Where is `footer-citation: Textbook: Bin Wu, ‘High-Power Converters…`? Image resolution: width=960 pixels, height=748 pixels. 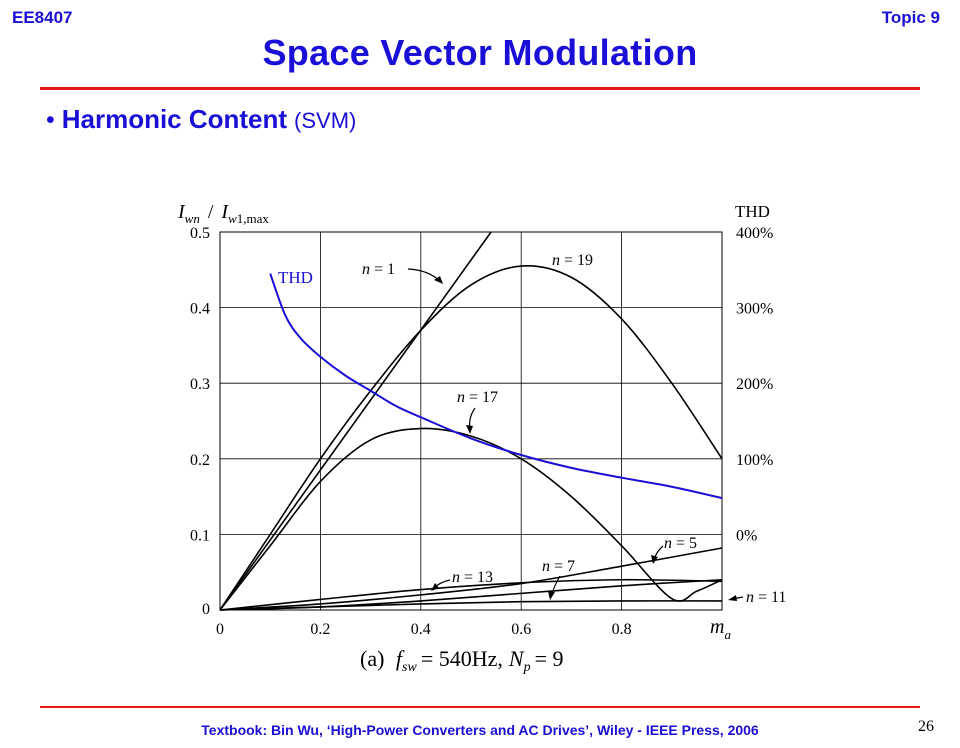 footer-citation: Textbook: Bin Wu, ‘High-Power Converters… is located at coordinates (480, 730).